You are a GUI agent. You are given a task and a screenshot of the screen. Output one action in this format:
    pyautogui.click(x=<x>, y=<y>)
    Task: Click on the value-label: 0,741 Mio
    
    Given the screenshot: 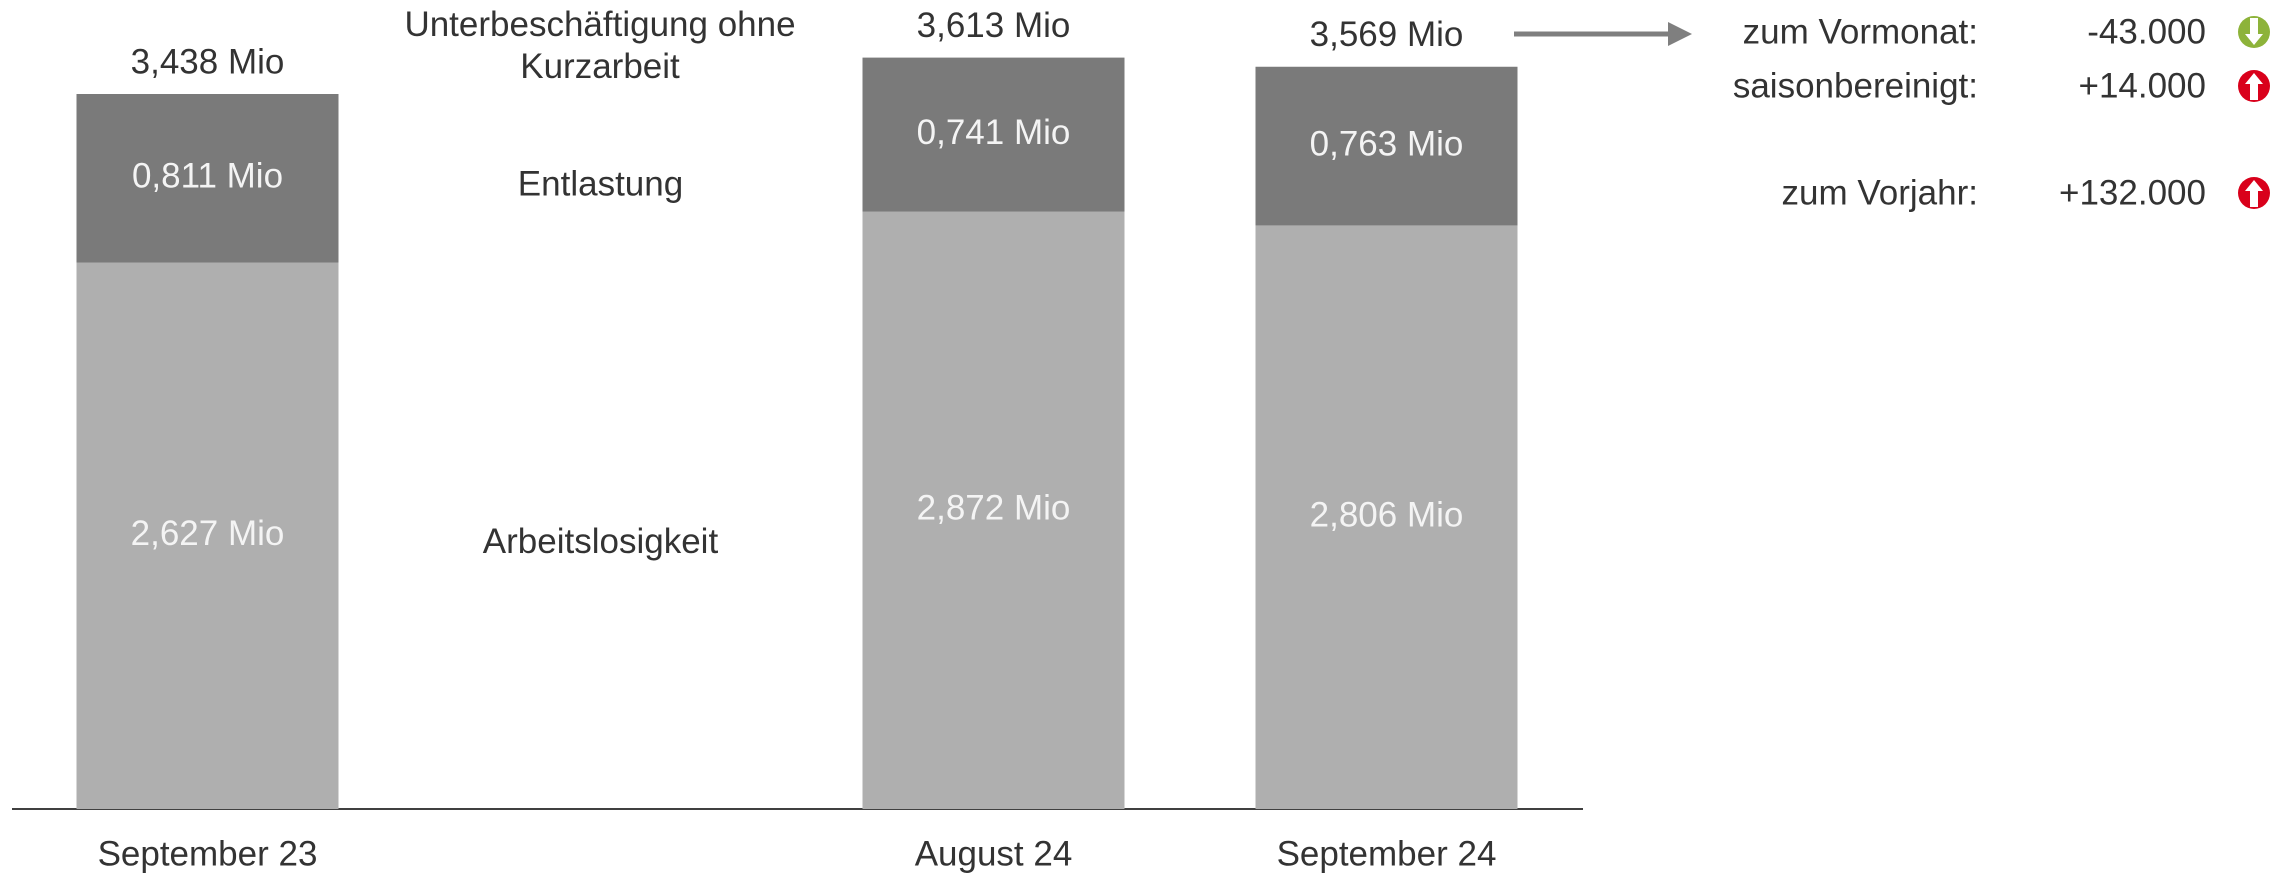 What is the action you would take?
    pyautogui.click(x=994, y=132)
    